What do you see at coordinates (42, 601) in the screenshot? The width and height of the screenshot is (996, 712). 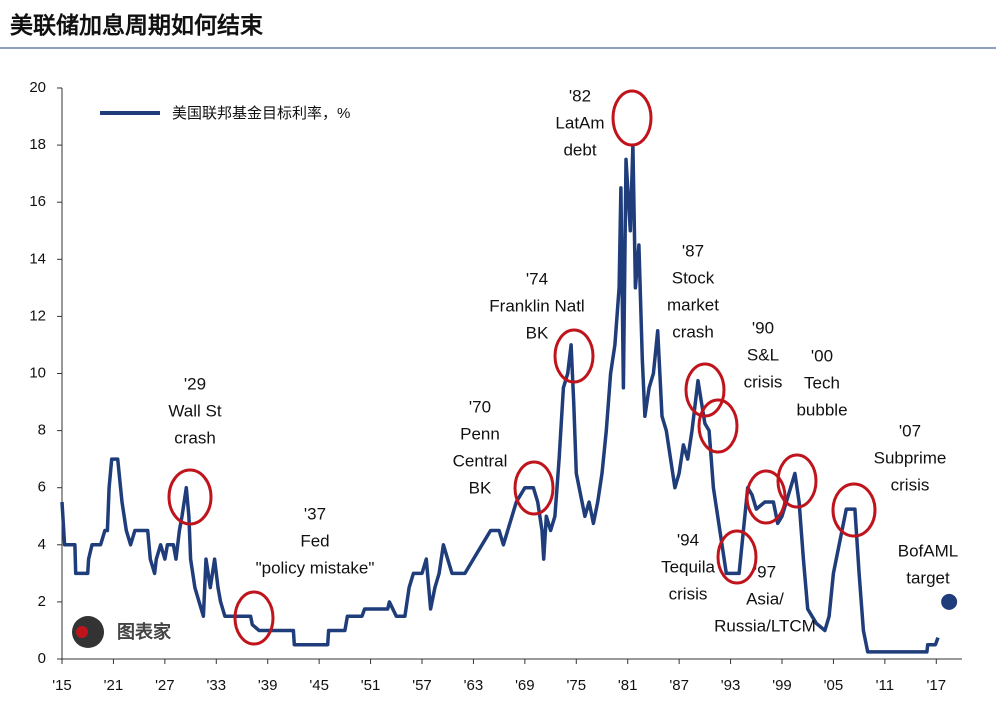 I see `y-tick-label: 2` at bounding box center [42, 601].